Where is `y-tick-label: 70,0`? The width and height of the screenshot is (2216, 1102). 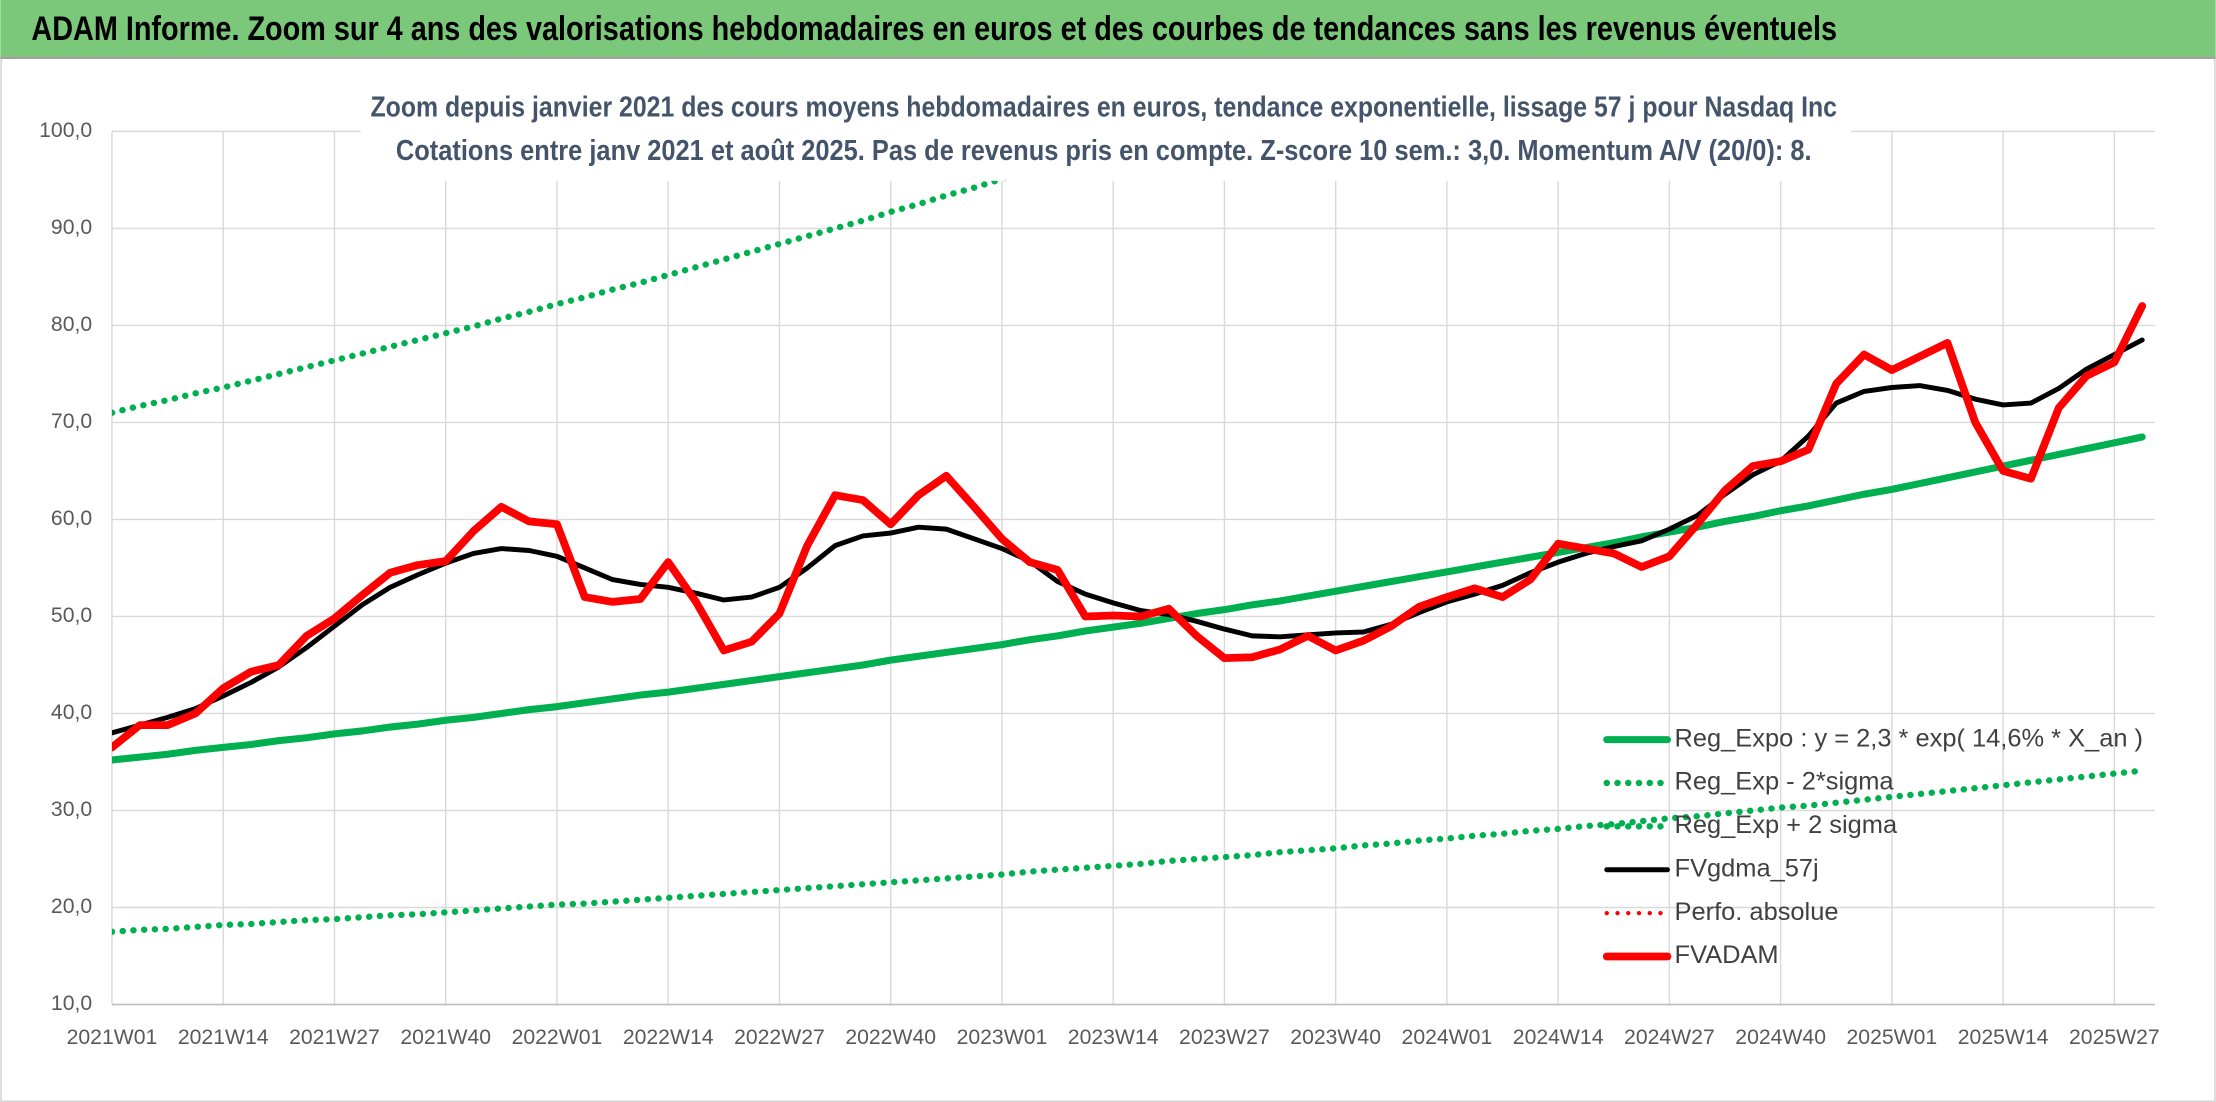 y-tick-label: 70,0 is located at coordinates (71, 421).